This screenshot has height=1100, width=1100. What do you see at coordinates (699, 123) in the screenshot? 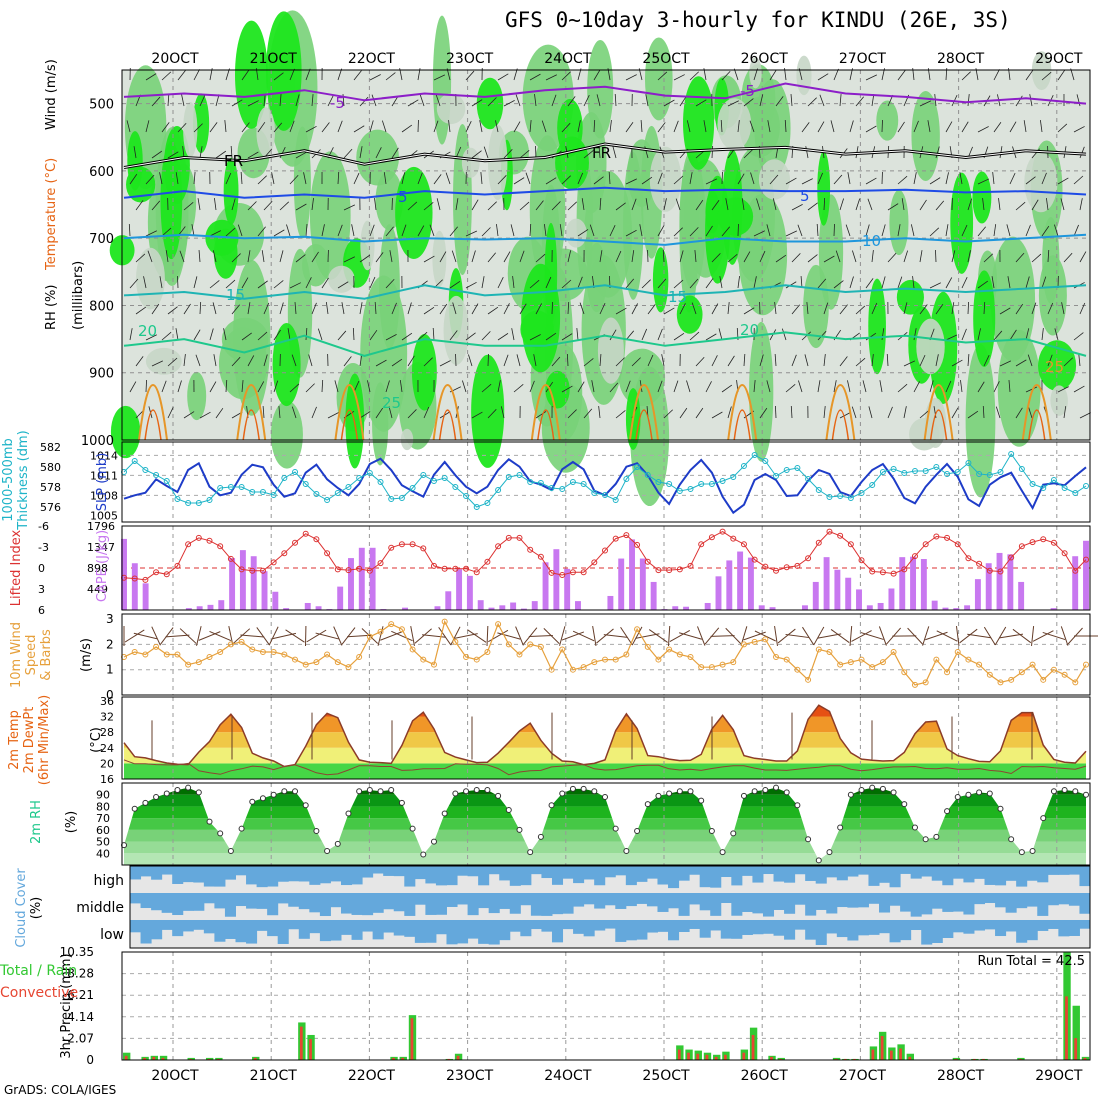
I see `rh-patch-high` at bounding box center [699, 123].